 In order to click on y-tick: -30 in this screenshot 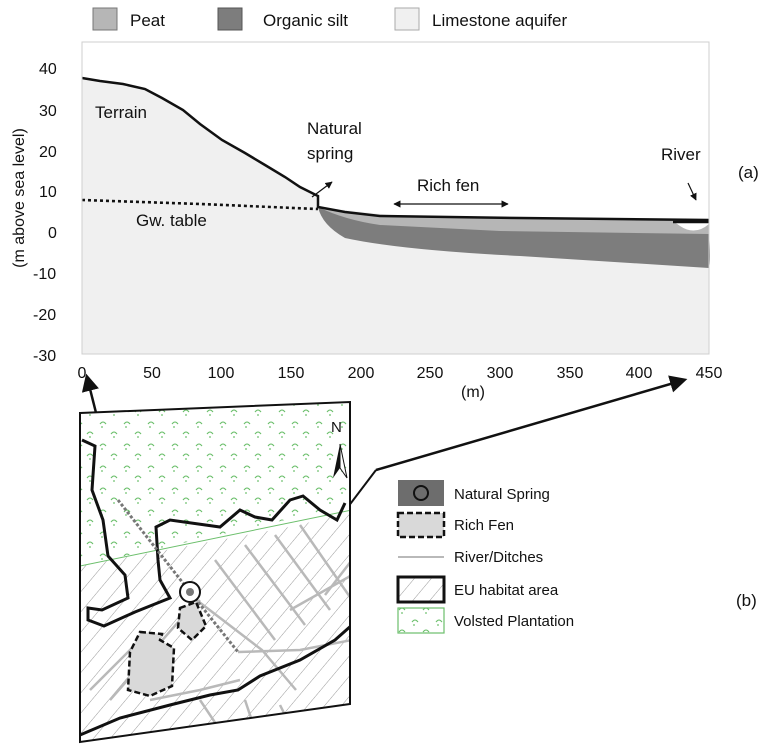, I will do `click(44, 356)`.